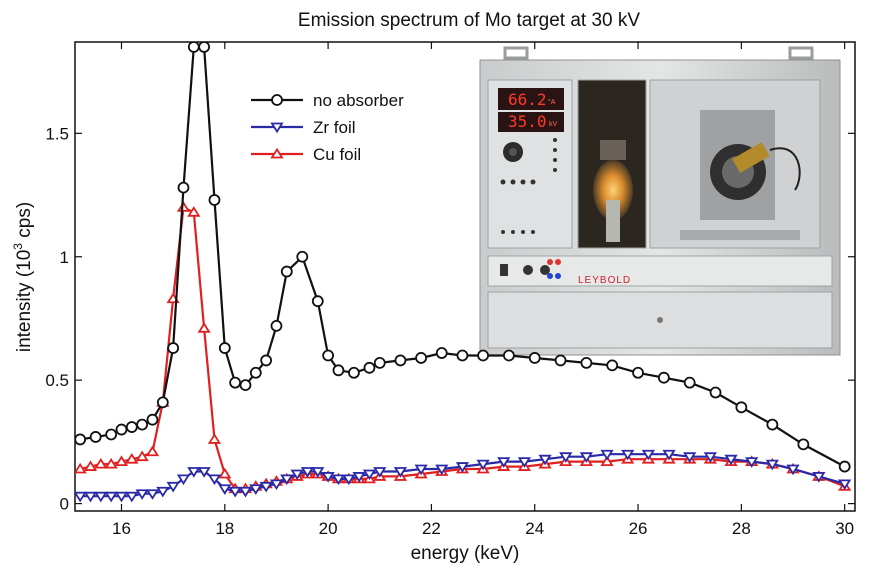 The image size is (870, 573). What do you see at coordinates (604, 280) in the screenshot?
I see `inset-brand-logo: LEYBOLD` at bounding box center [604, 280].